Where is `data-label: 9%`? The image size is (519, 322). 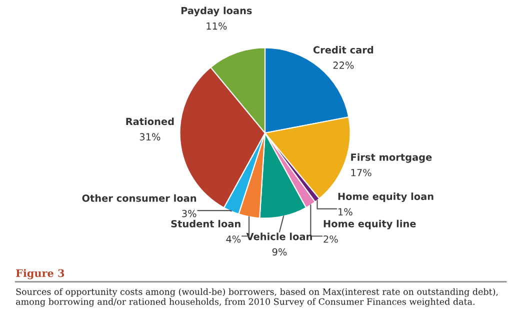 data-label: 9% is located at coordinates (279, 252).